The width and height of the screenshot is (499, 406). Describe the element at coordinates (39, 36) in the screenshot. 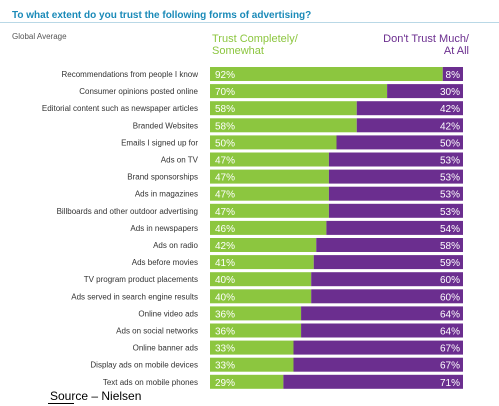

I see `chart-subtitle: Global Average` at that location.